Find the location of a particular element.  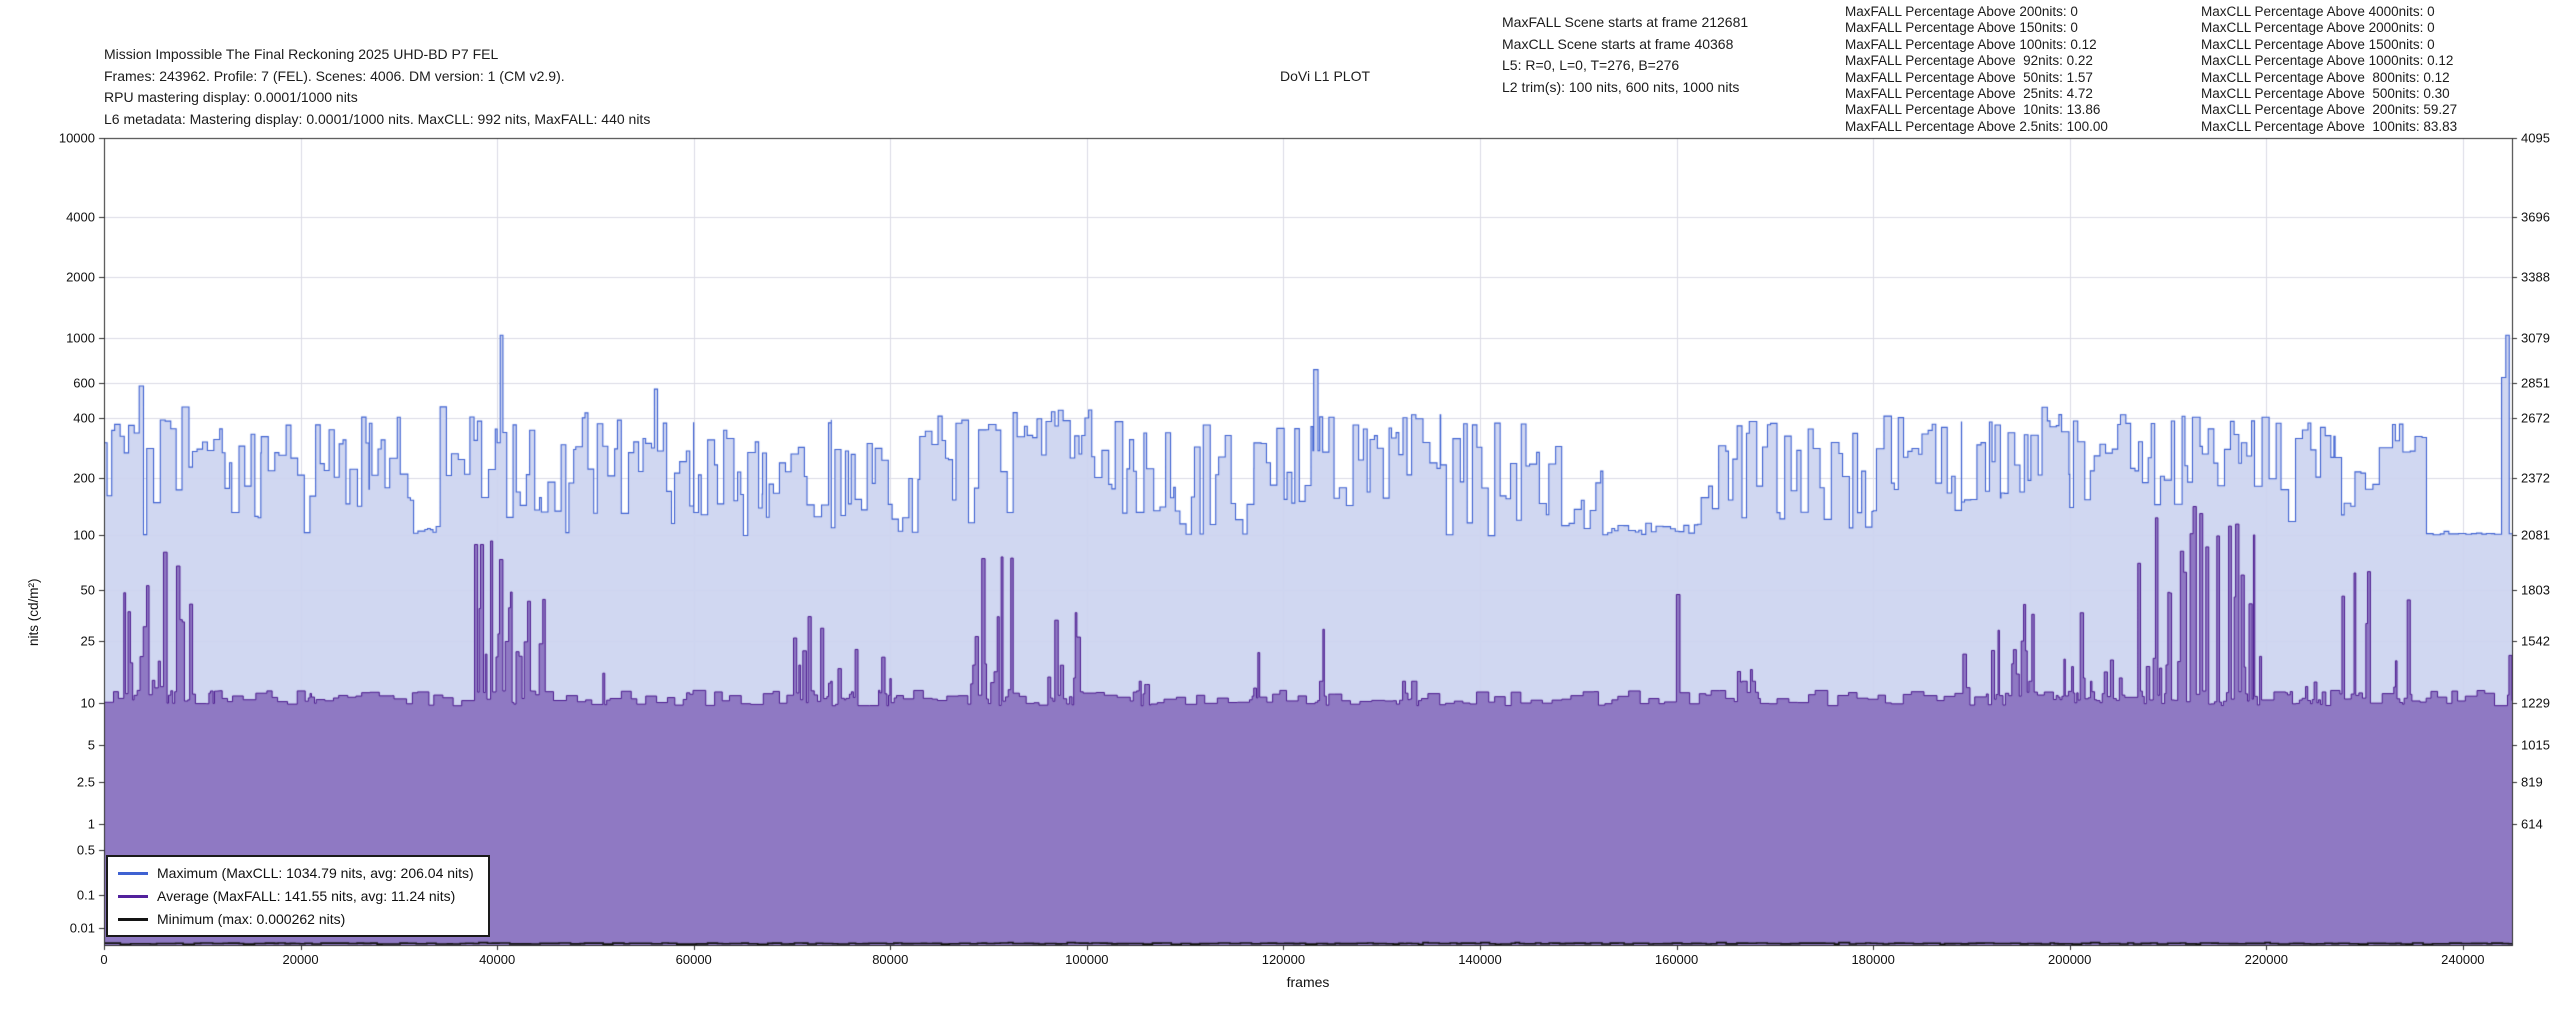

maxcll-percentage-line: MaxCLL Percentage Above 1500nits: 0 is located at coordinates (2318, 44).